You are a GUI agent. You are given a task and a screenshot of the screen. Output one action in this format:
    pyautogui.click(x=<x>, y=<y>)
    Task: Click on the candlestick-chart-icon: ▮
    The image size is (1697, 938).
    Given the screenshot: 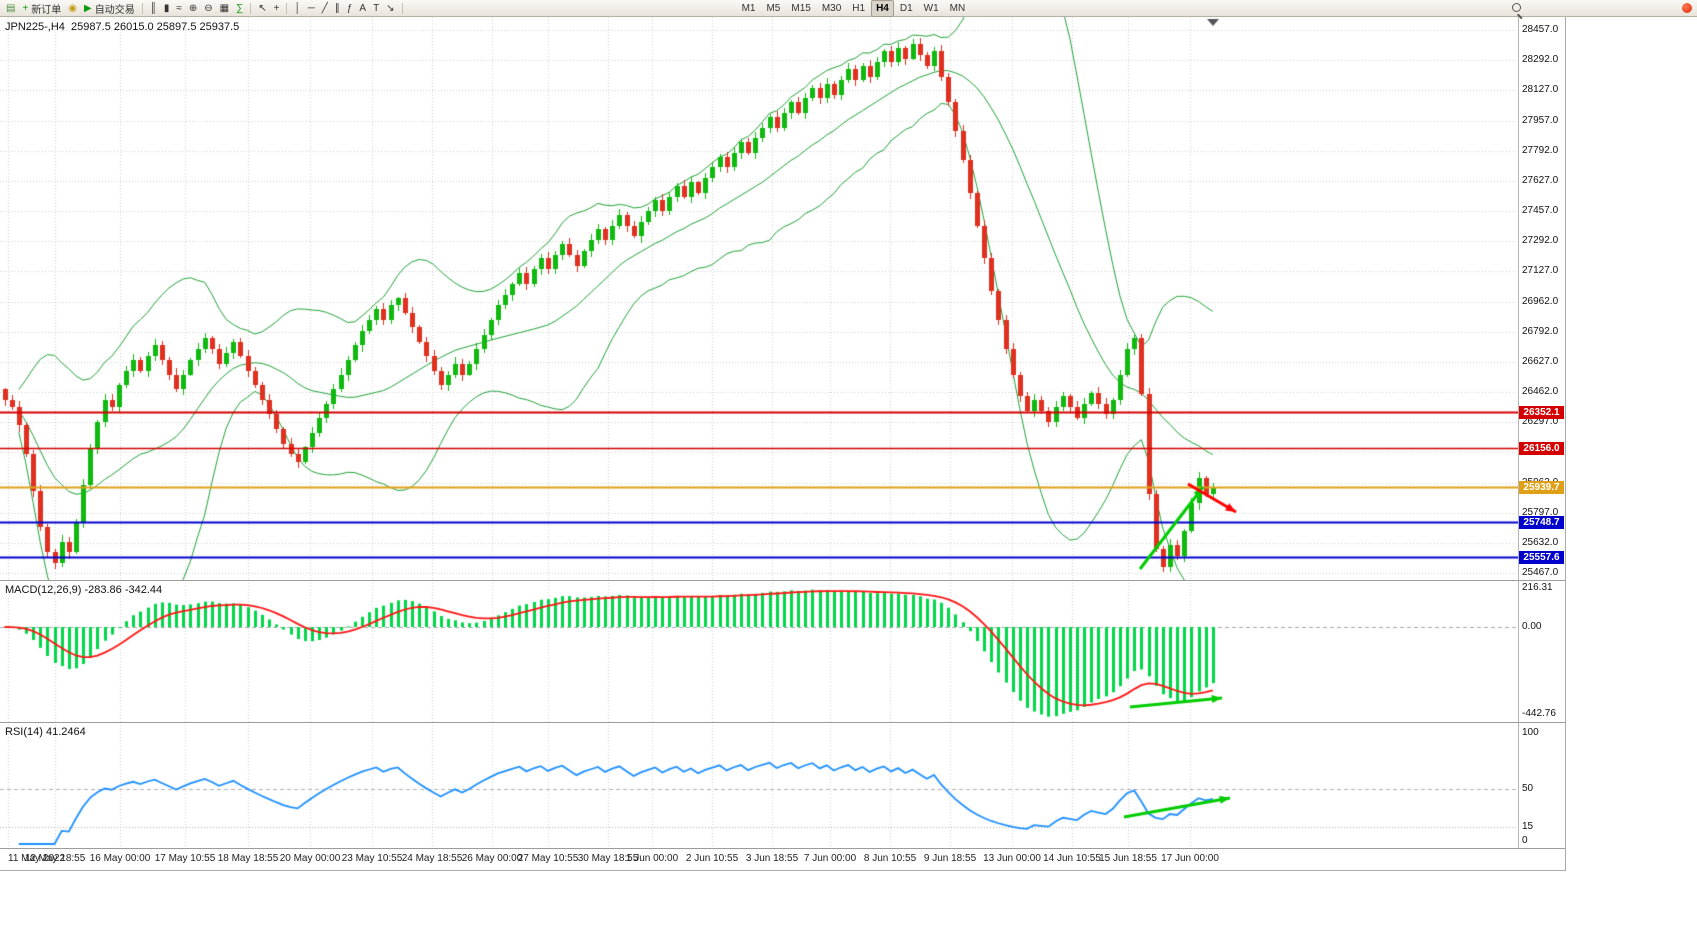 What is the action you would take?
    pyautogui.click(x=166, y=8)
    